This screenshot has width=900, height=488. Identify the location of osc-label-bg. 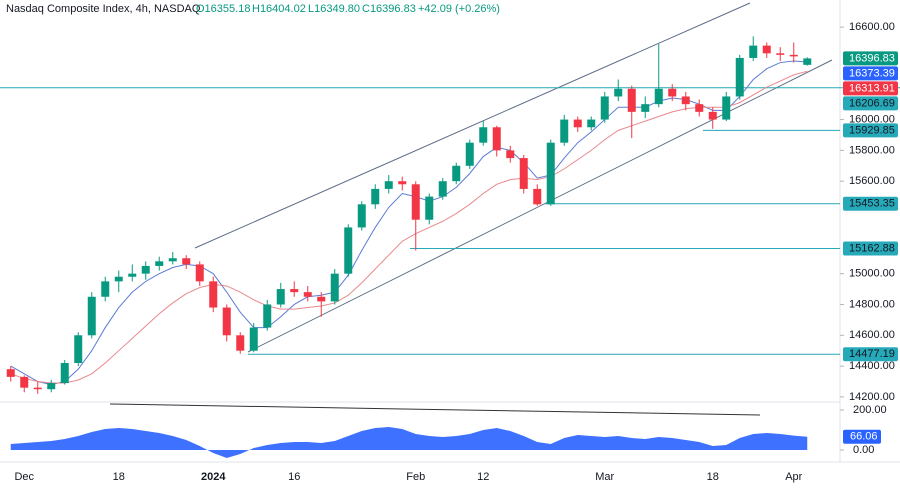
(862, 436).